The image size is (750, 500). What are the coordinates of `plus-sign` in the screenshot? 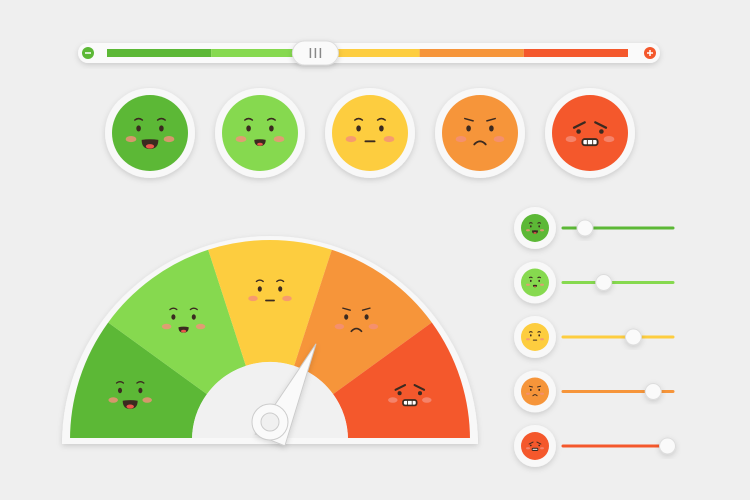 It's located at (650, 53).